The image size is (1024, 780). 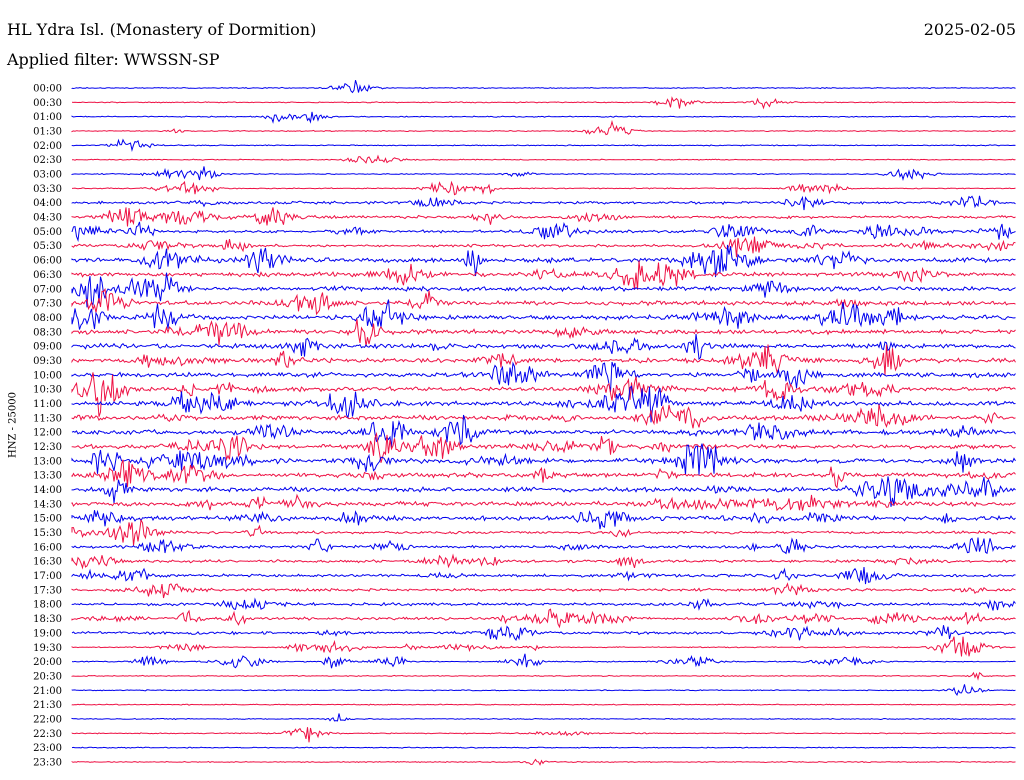 What do you see at coordinates (47, 89) in the screenshot?
I see `hour-tick-label: 00:00` at bounding box center [47, 89].